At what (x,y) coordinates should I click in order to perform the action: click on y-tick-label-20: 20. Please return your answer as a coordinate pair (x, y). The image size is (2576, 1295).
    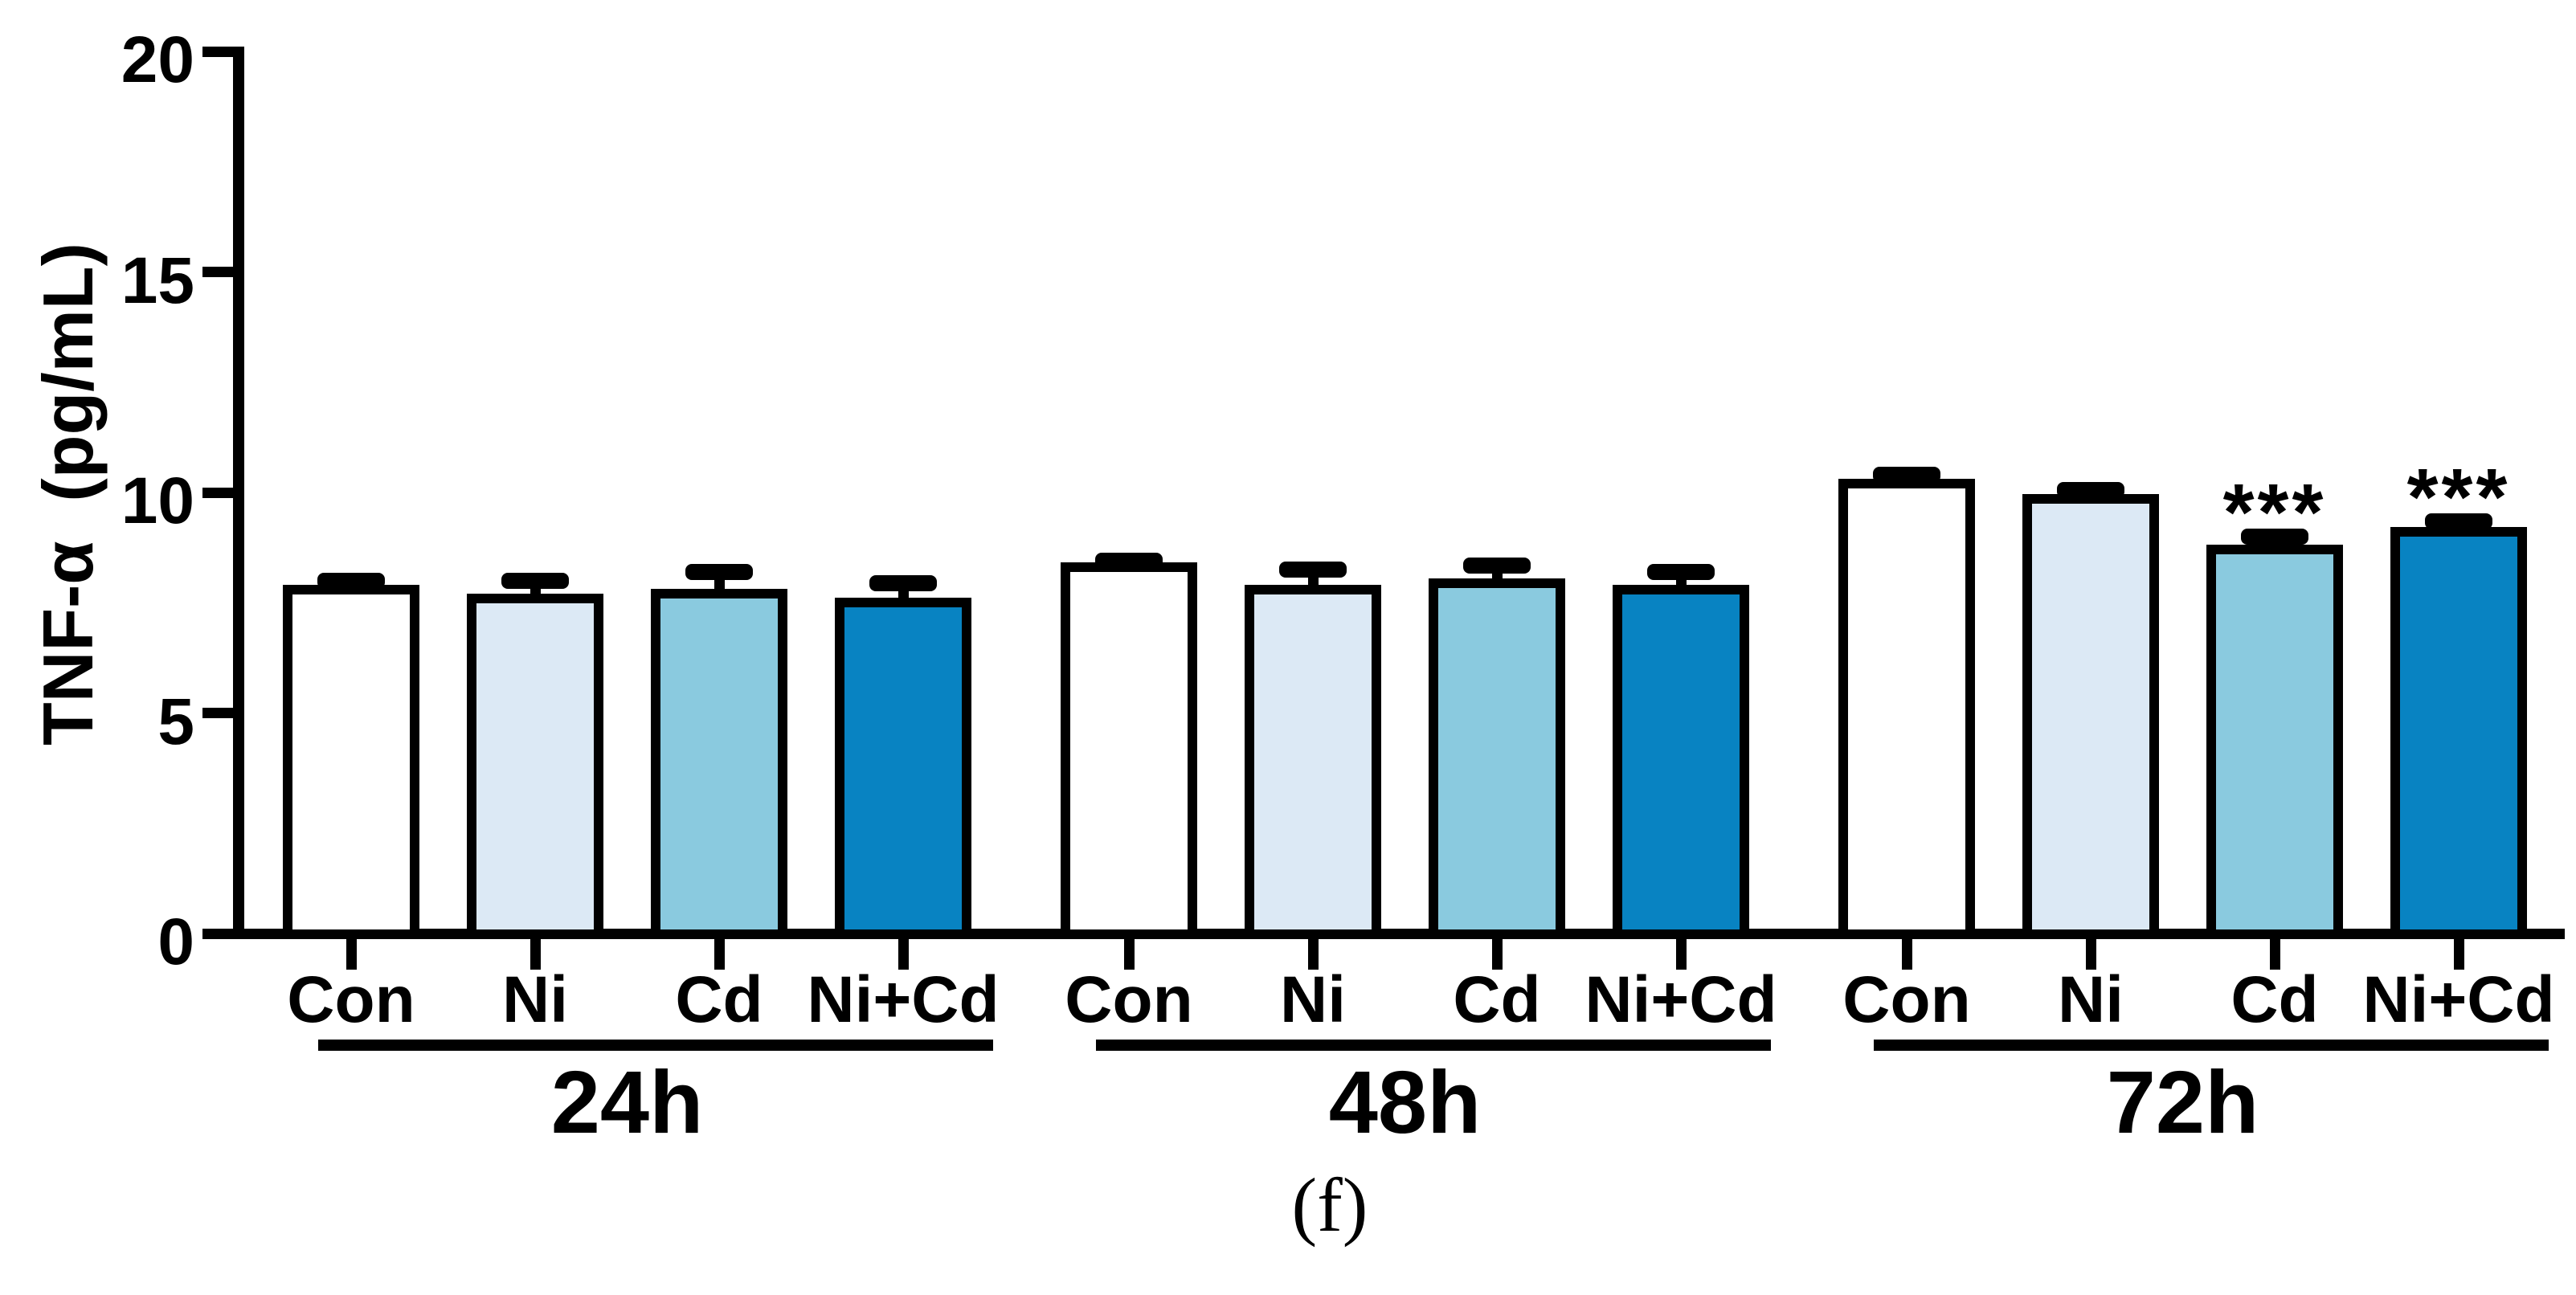
    Looking at the image, I should click on (157, 59).